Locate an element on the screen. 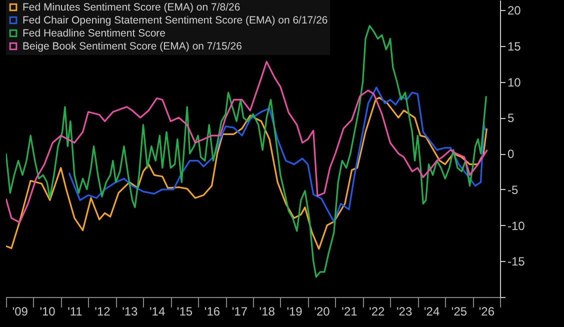 This screenshot has height=327, width=564. y-tick-label: 5 is located at coordinates (511, 118).